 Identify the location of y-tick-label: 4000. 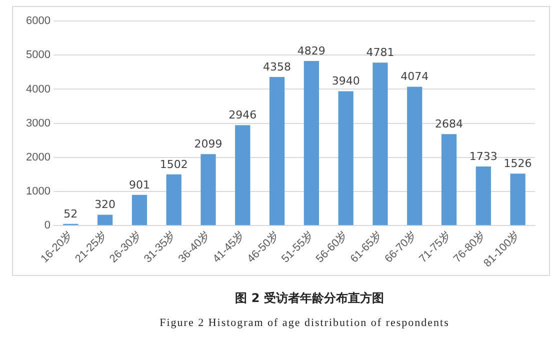
(38, 89).